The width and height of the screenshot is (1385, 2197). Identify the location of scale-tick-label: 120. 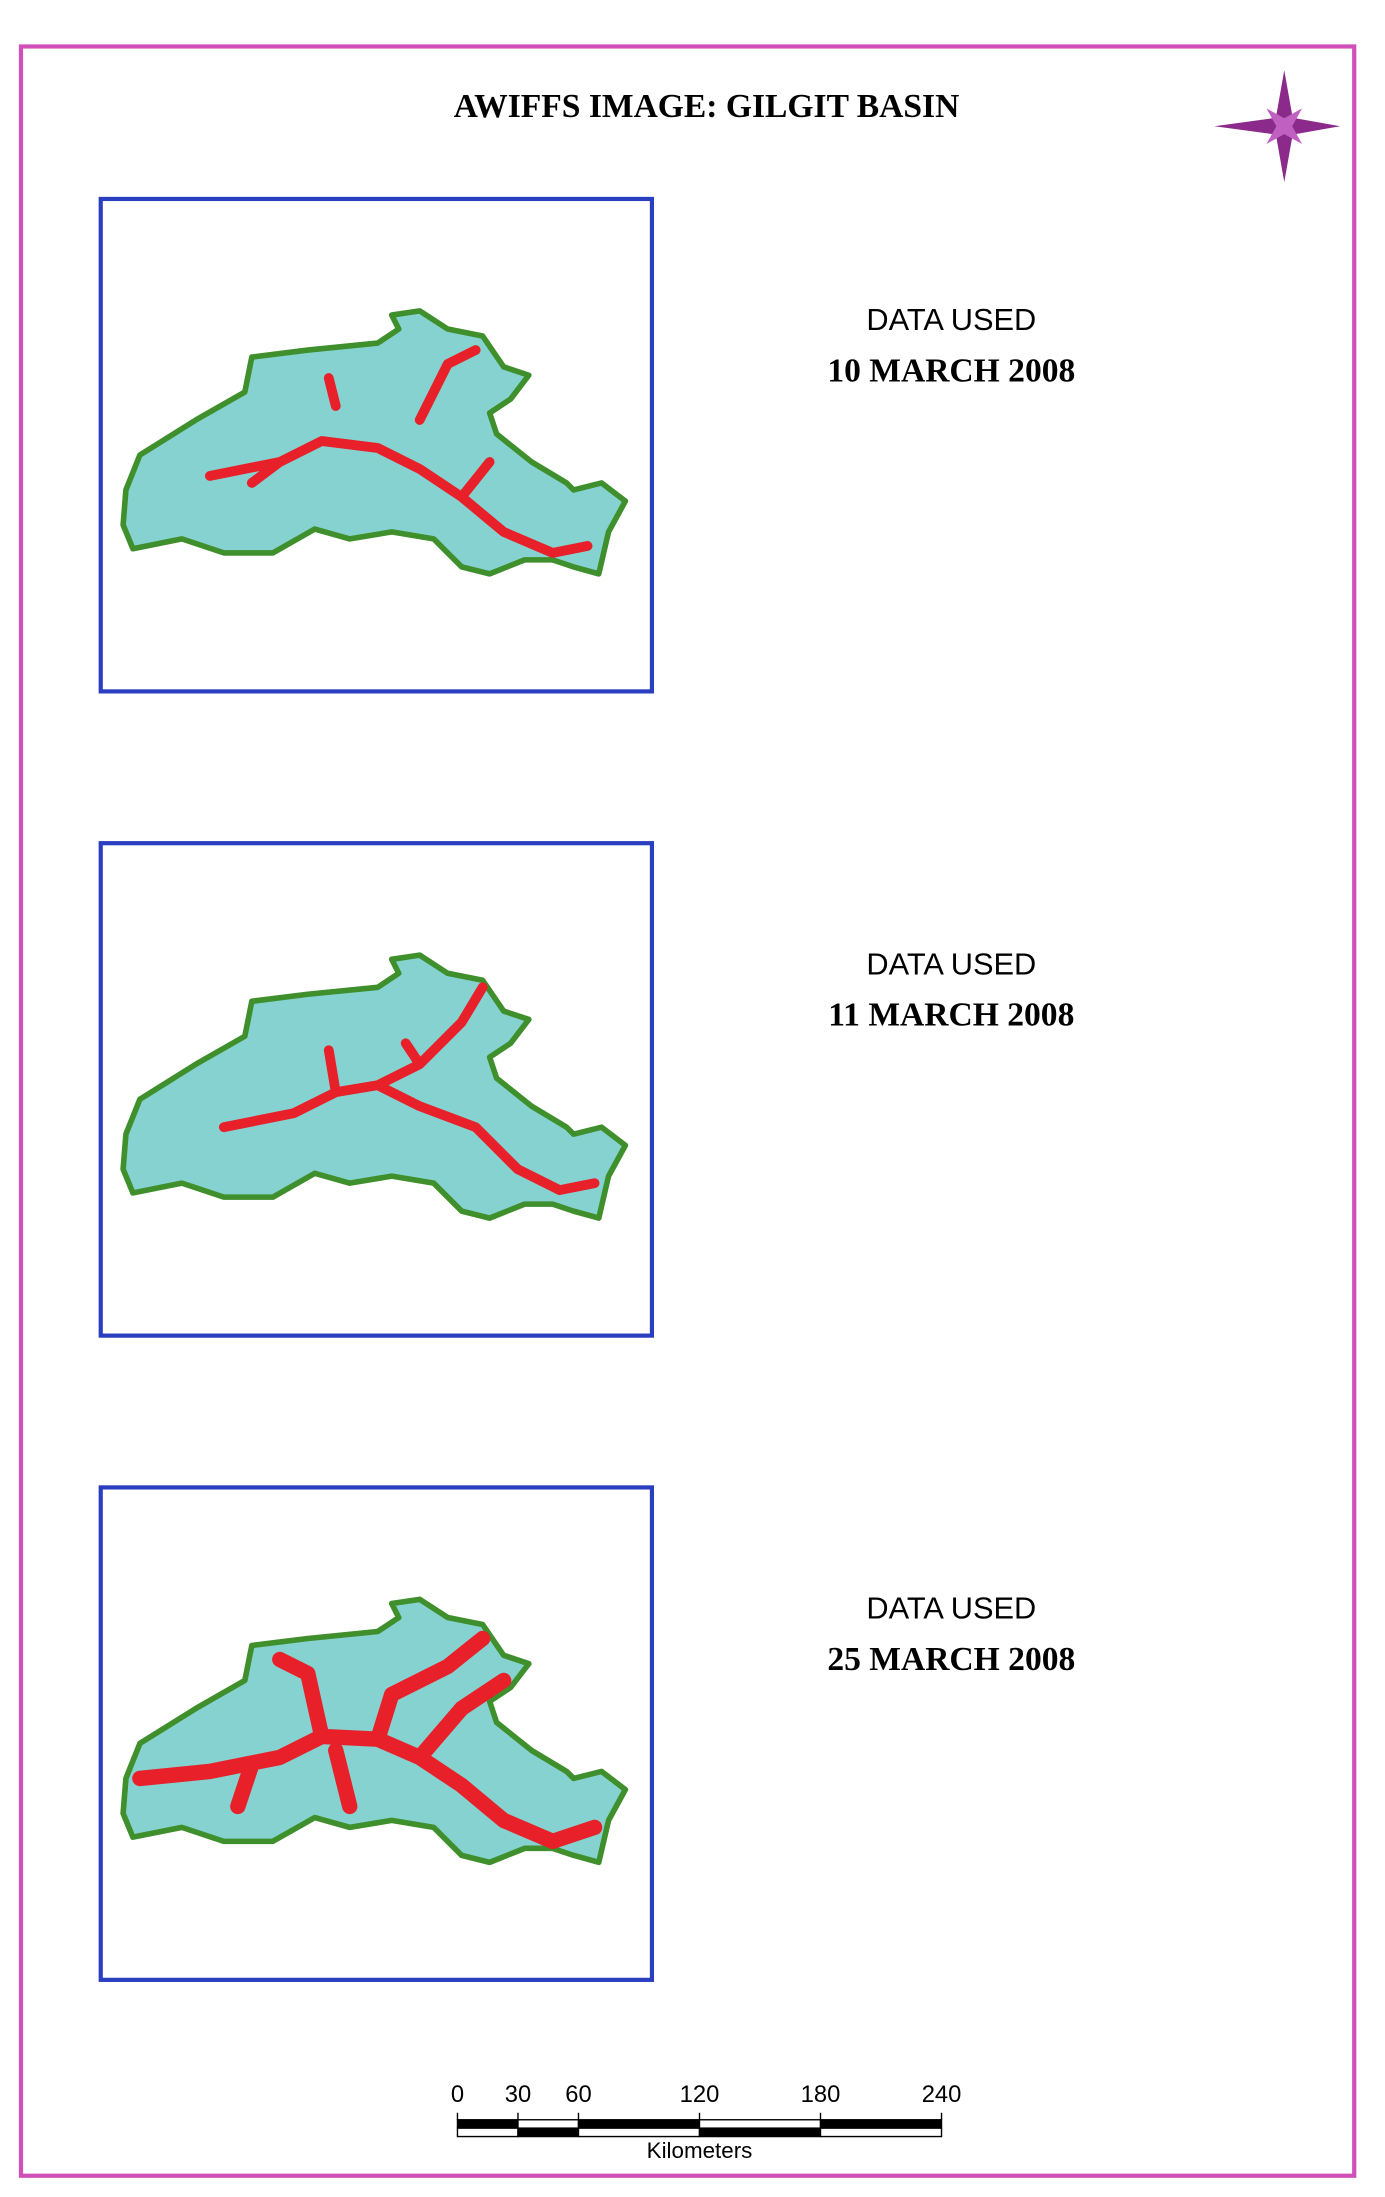
(700, 2094).